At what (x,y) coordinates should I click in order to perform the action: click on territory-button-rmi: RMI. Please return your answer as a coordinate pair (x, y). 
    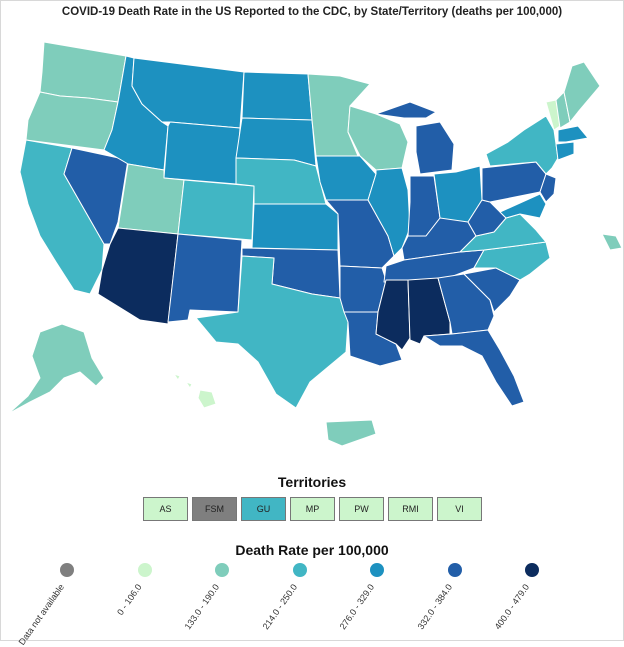
    Looking at the image, I should click on (410, 509).